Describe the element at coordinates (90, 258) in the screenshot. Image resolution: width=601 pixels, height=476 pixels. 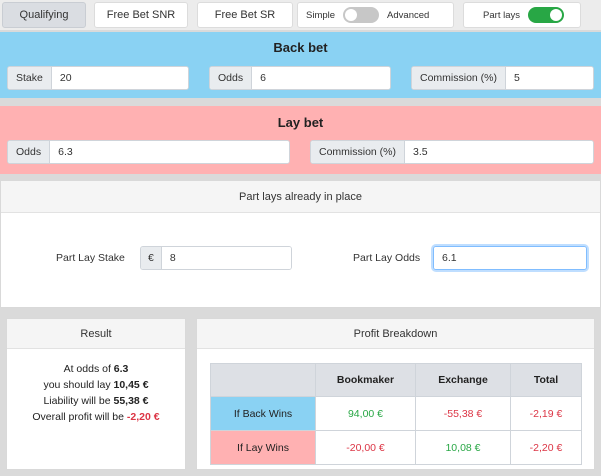
I see `part-lay-stake-label: Part Lay Stake` at that location.